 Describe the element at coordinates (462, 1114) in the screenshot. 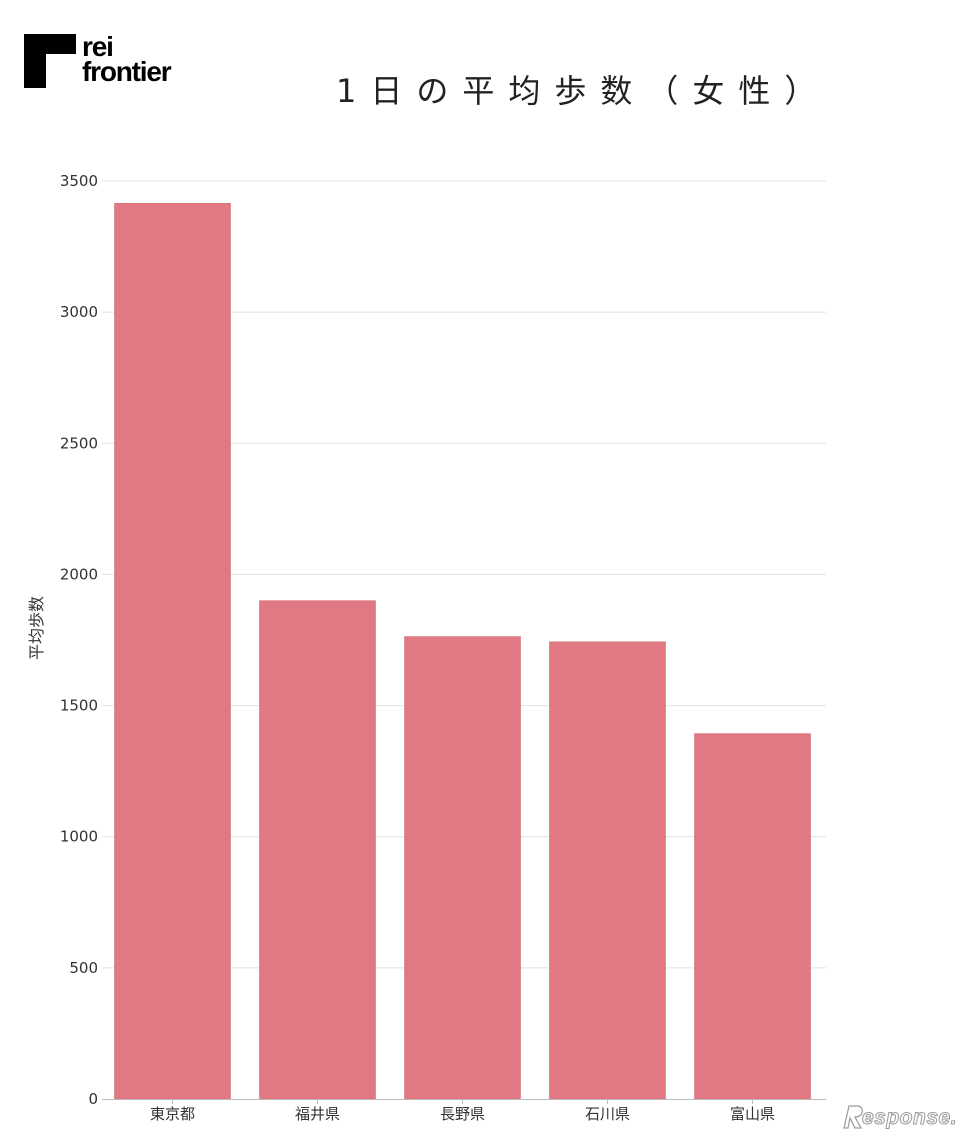

I see `x-tick-label: 長野県` at that location.